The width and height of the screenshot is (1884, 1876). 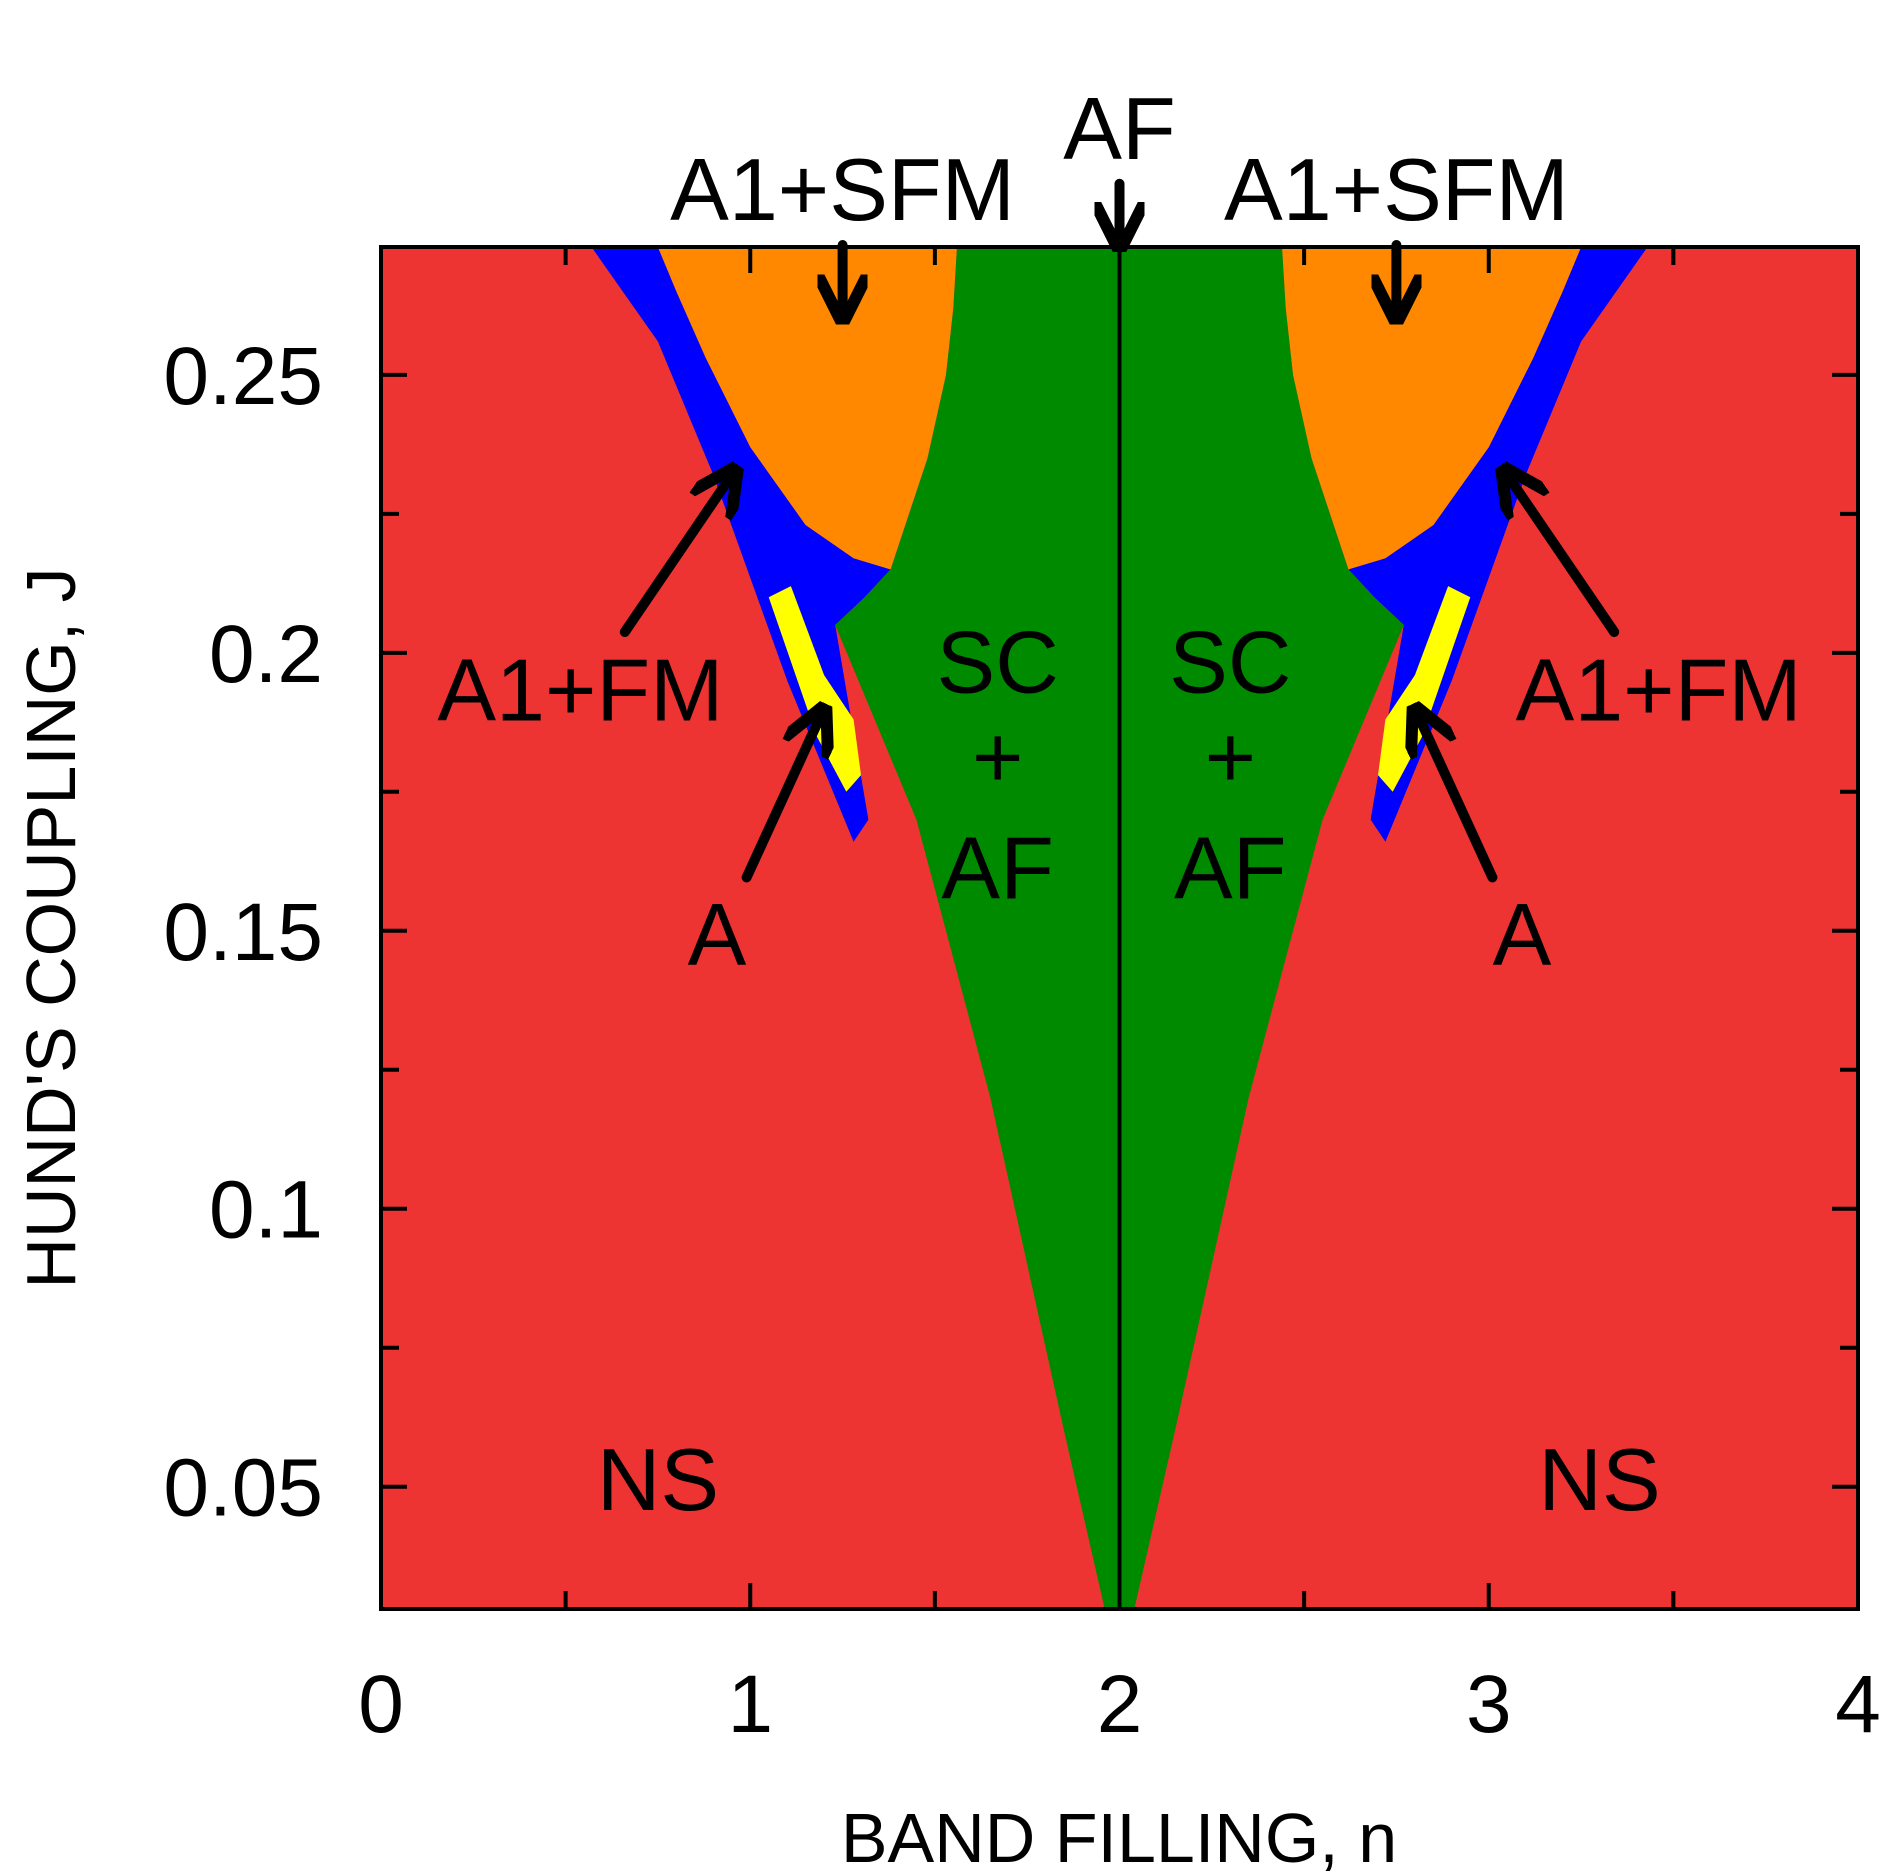 What do you see at coordinates (381, 1704) in the screenshot?
I see `x-tick-label: 0` at bounding box center [381, 1704].